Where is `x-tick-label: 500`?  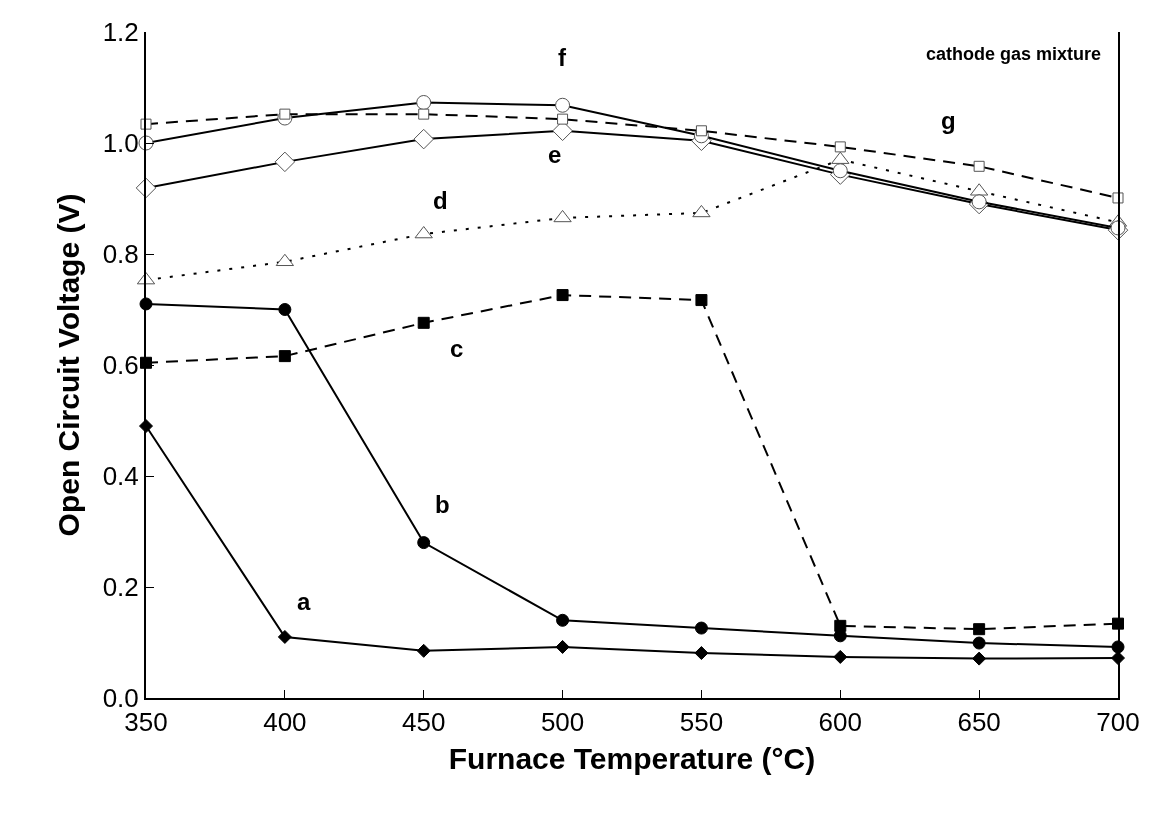
x-tick-label: 500 is located at coordinates (562, 722).